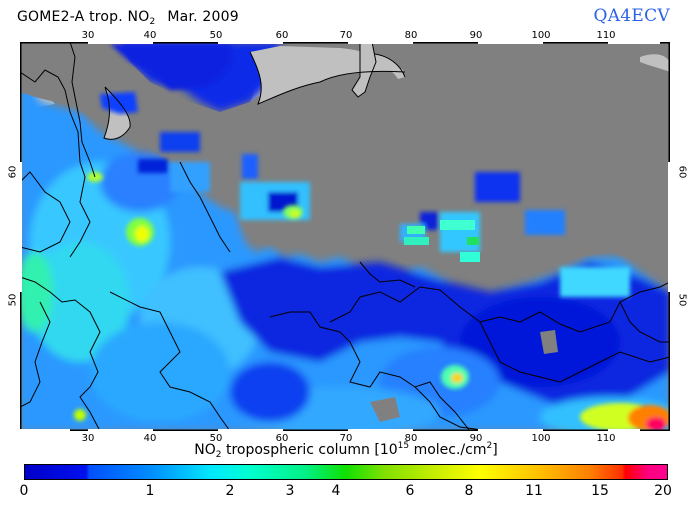 This screenshot has width=692, height=507. What do you see at coordinates (24, 491) in the screenshot?
I see `cb-tick: 0` at bounding box center [24, 491].